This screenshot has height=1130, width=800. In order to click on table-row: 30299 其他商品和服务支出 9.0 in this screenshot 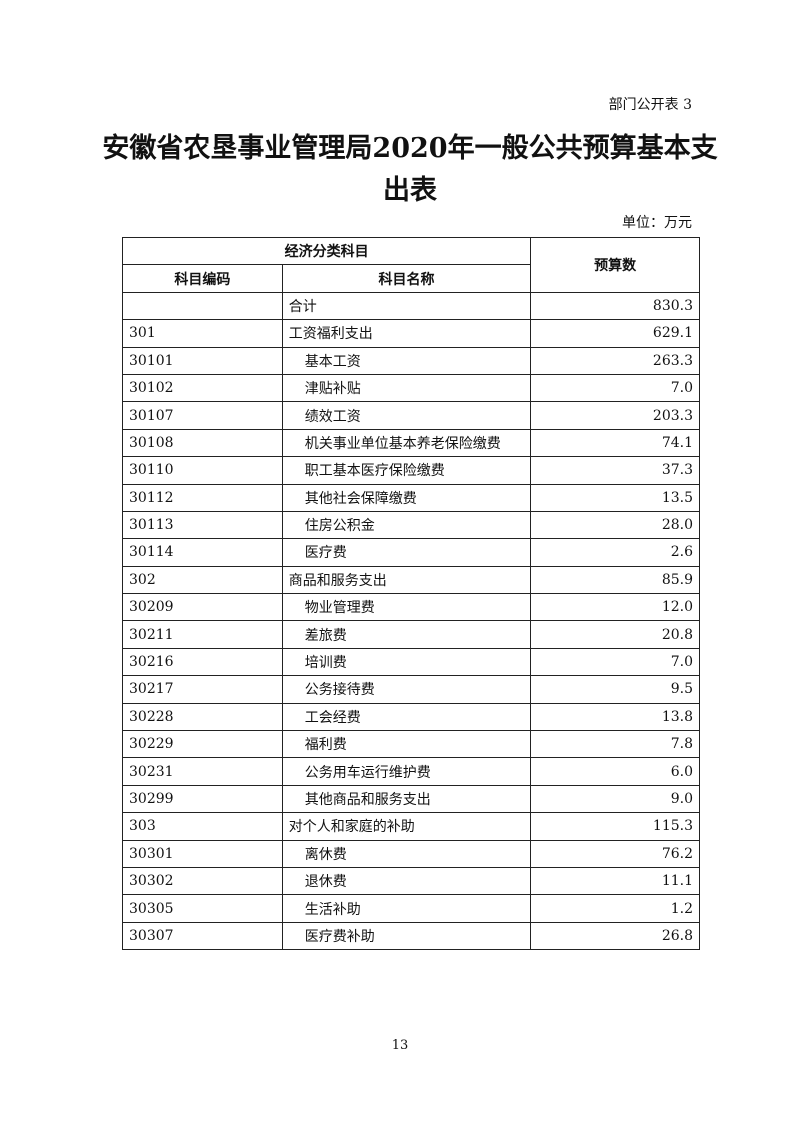, I will do `click(411, 799)`.